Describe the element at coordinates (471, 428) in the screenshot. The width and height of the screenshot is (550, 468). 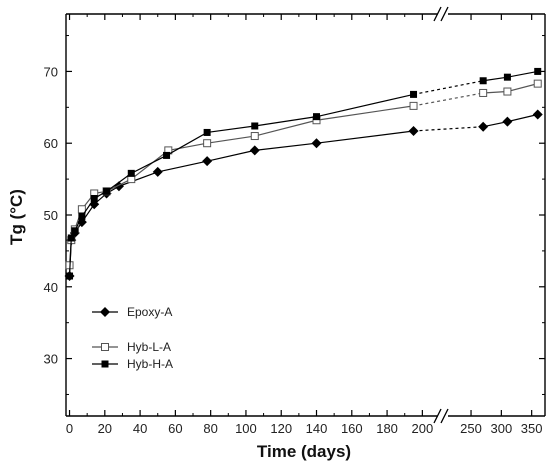
I see `x-tick-label: 250` at that location.